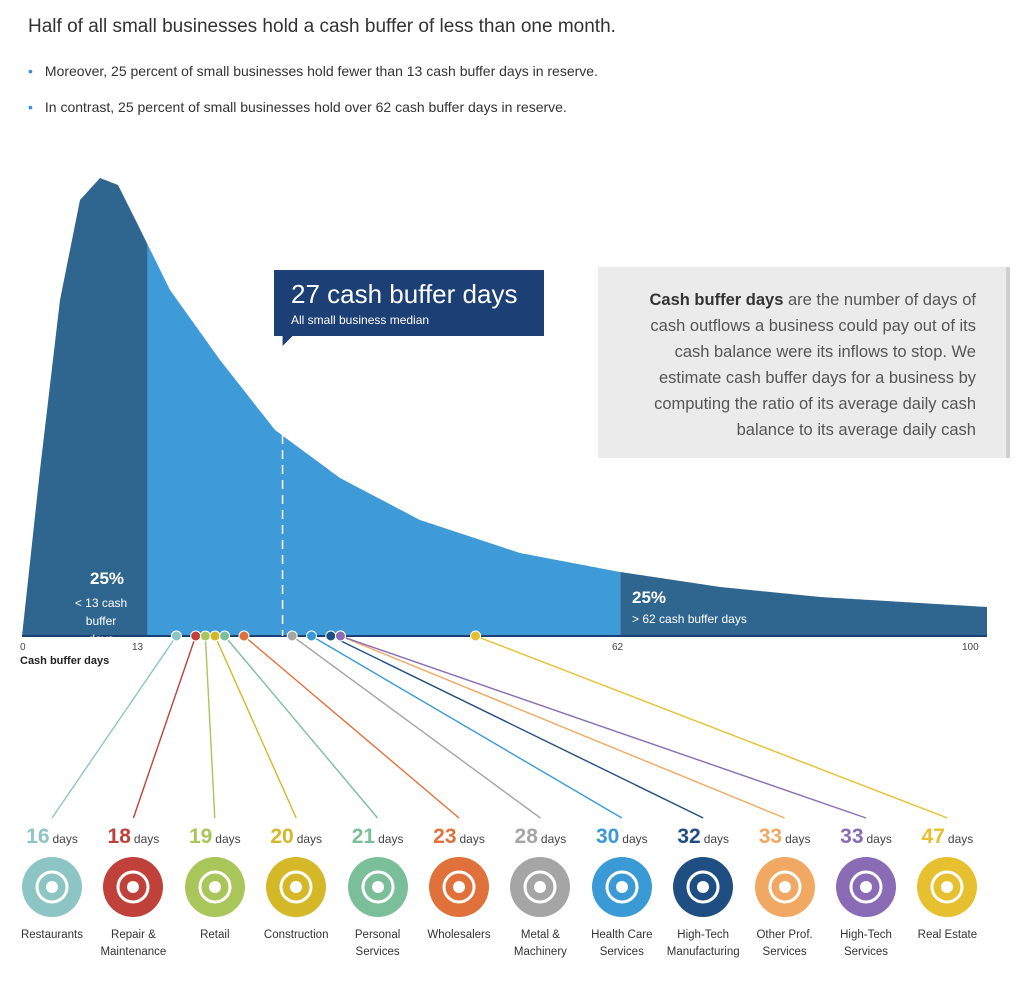  What do you see at coordinates (282, 836) in the screenshot?
I see `industry-days: 20` at bounding box center [282, 836].